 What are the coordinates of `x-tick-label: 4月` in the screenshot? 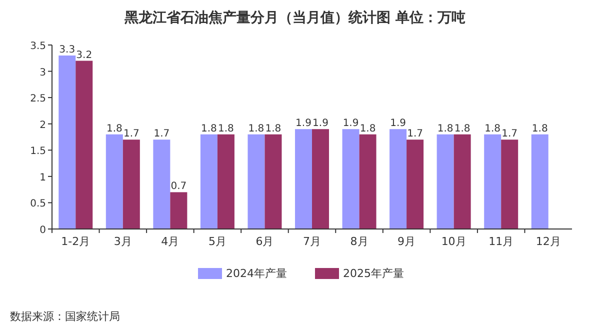 It's located at (170, 241).